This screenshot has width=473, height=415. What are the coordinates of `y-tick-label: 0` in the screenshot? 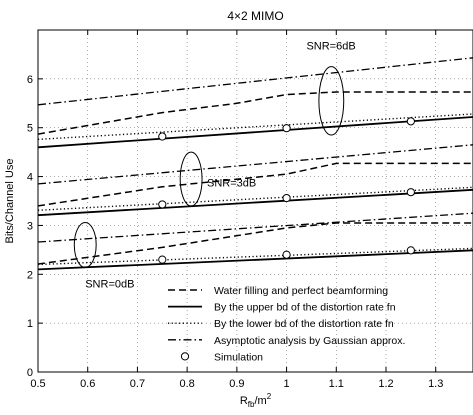 It's located at (30, 373).